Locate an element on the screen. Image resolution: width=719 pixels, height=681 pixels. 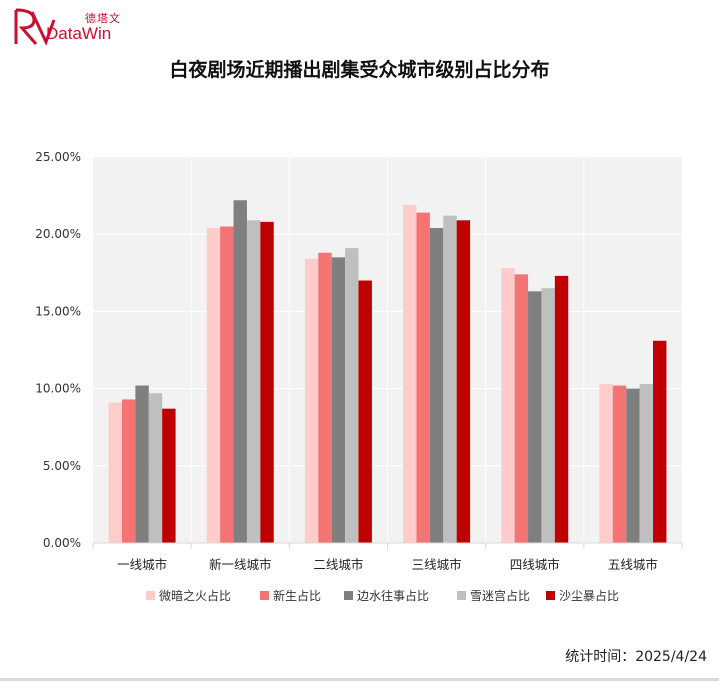
legend-label: 微暗之火占比 is located at coordinates (195, 595).